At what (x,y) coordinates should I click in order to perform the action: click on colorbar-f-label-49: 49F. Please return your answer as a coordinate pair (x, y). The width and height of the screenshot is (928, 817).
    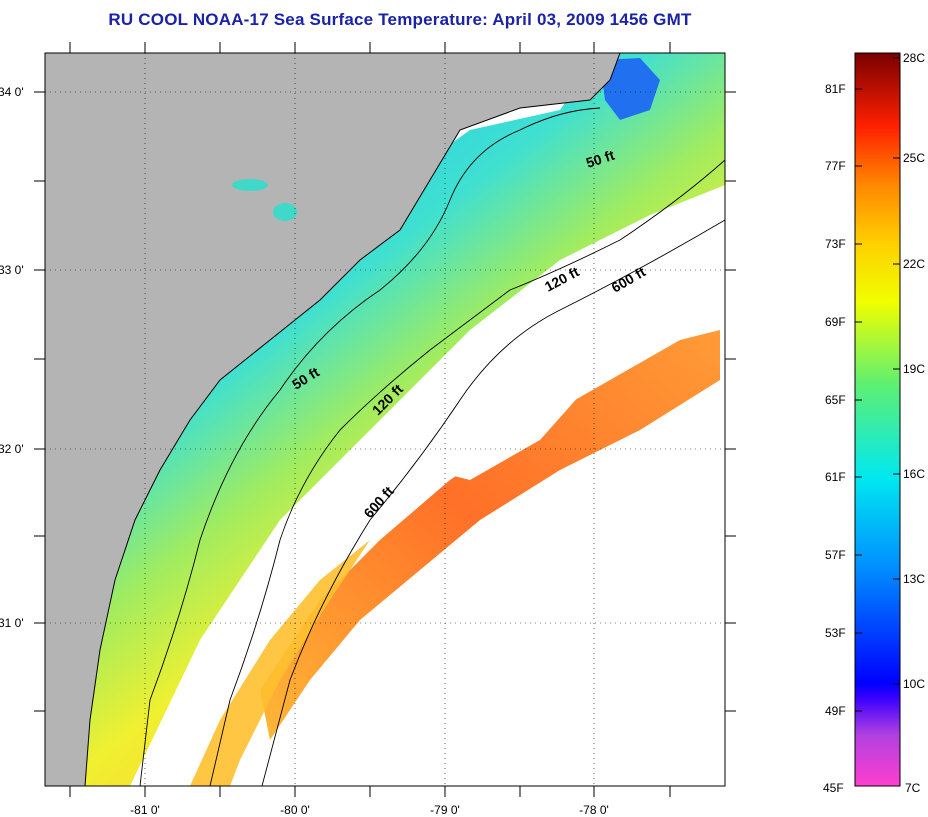
    Looking at the image, I should click on (835, 711).